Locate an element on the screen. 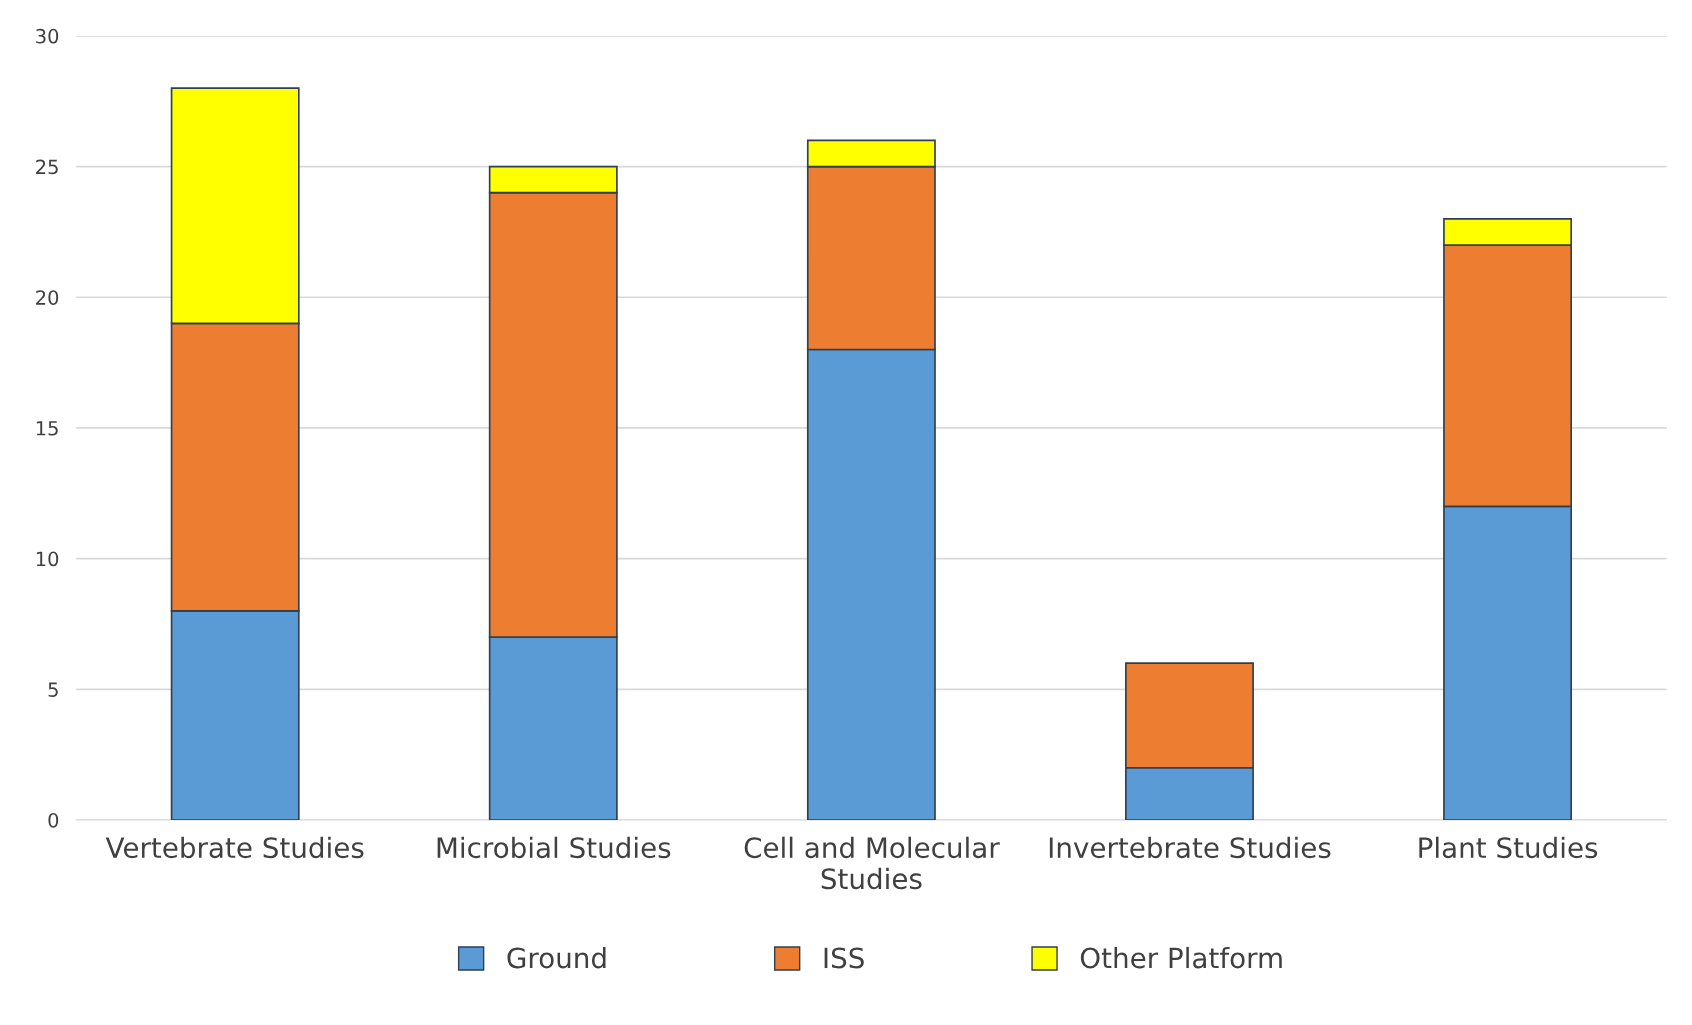  y-tick-label: 5 is located at coordinates (53, 689).